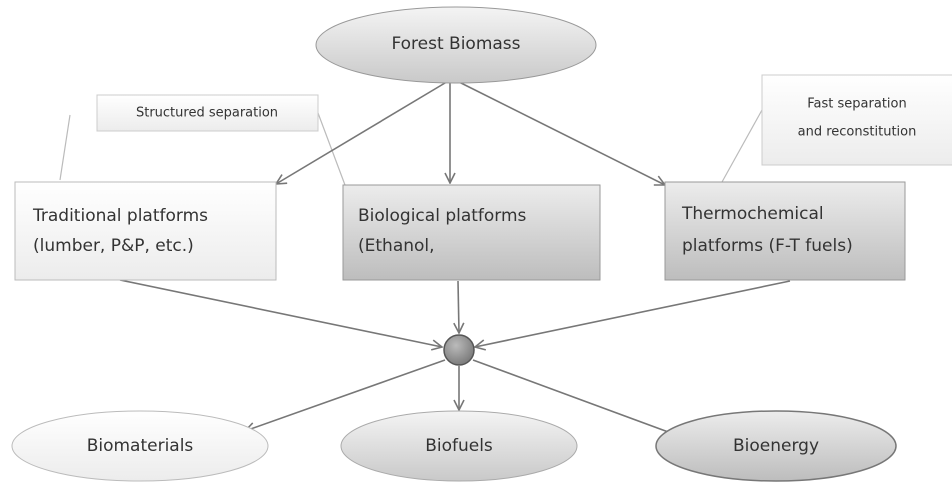  I want to click on output-label: Biofuels, so click(459, 446).